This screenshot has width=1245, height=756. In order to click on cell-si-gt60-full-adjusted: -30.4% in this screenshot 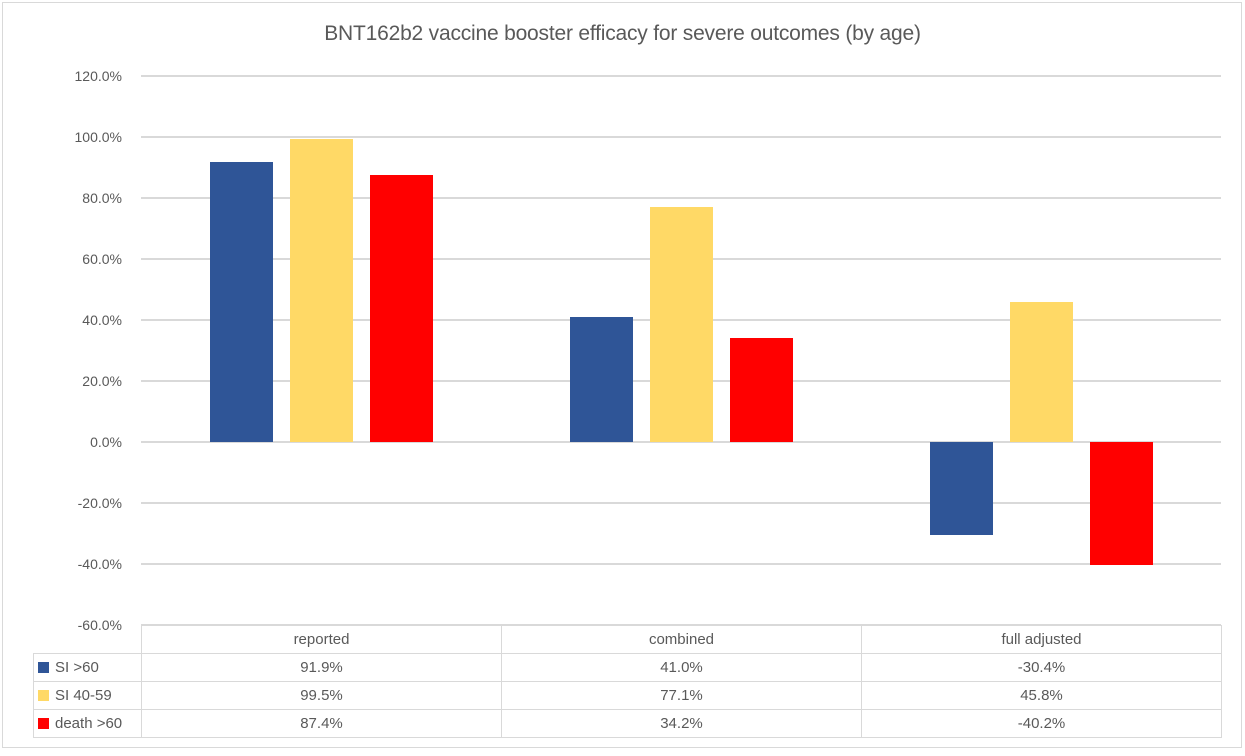, I will do `click(1041, 667)`.